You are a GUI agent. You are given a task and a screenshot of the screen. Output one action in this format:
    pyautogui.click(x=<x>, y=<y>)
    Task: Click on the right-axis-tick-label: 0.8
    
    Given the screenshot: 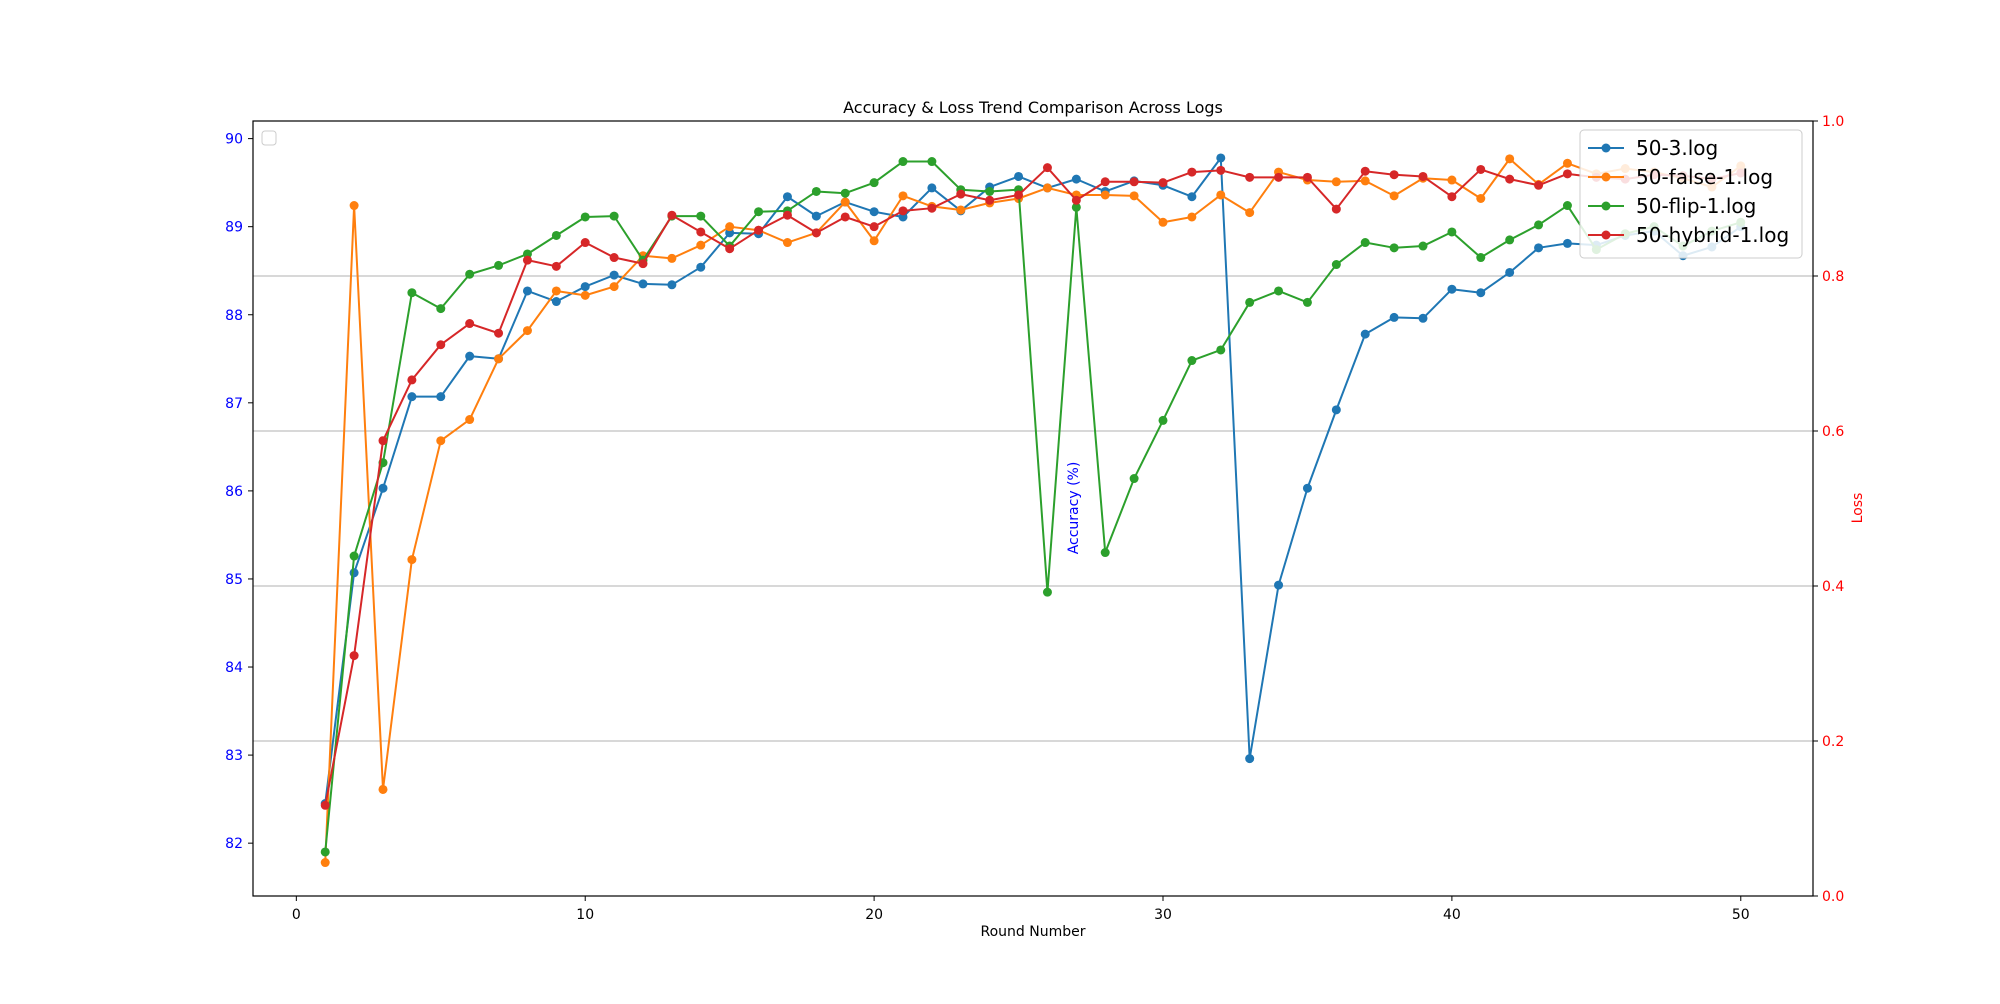 What is the action you would take?
    pyautogui.click(x=1833, y=277)
    